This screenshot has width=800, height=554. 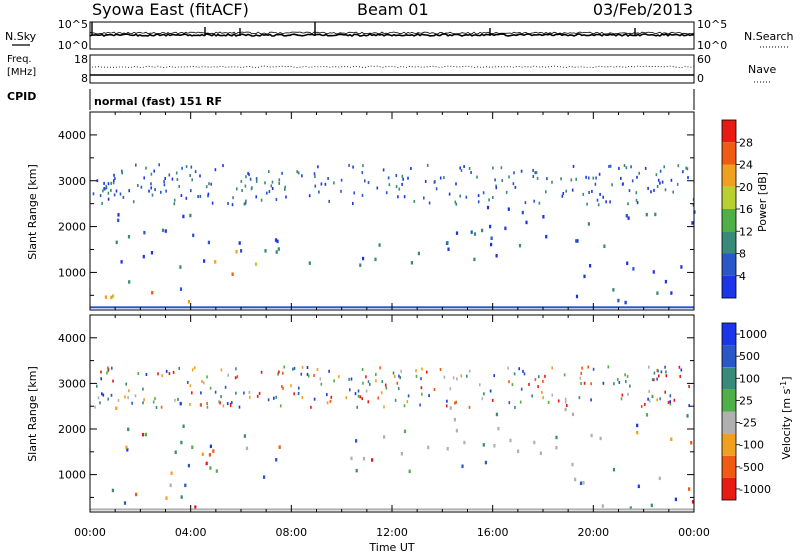 What do you see at coordinates (746, 209) in the screenshot?
I see `colorbar-tick-label: 16` at bounding box center [746, 209].